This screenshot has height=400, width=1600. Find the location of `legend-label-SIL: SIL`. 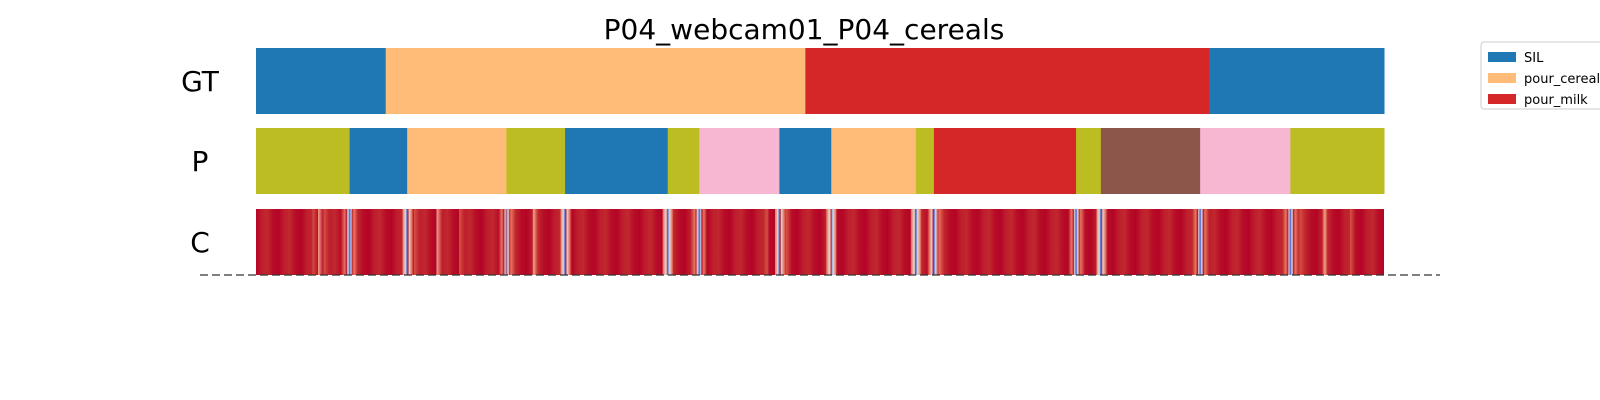

legend-label-SIL: SIL is located at coordinates (1534, 58).